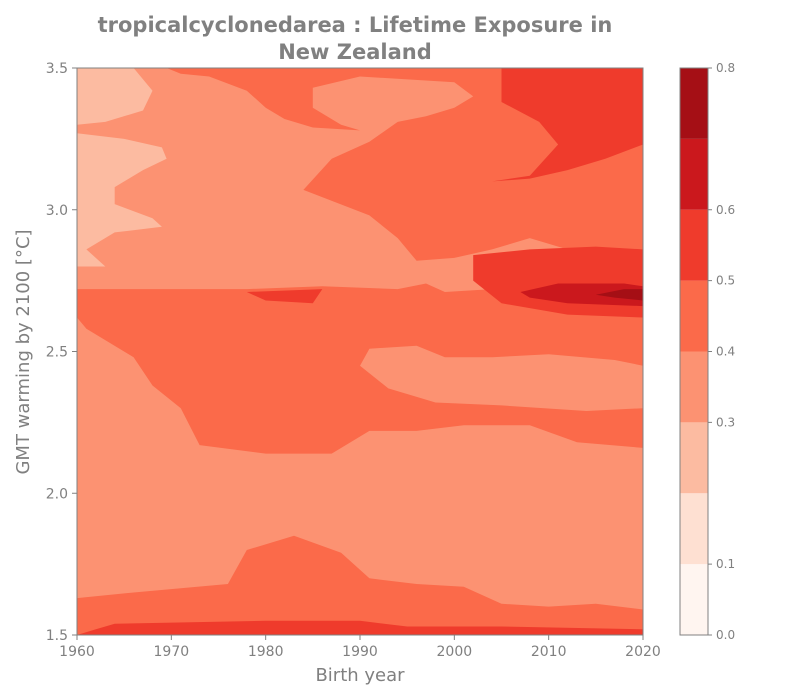 This screenshot has width=800, height=700. I want to click on y-axis: 1.5 2.0 2.5 3.0 3.5, so click(61, 352).